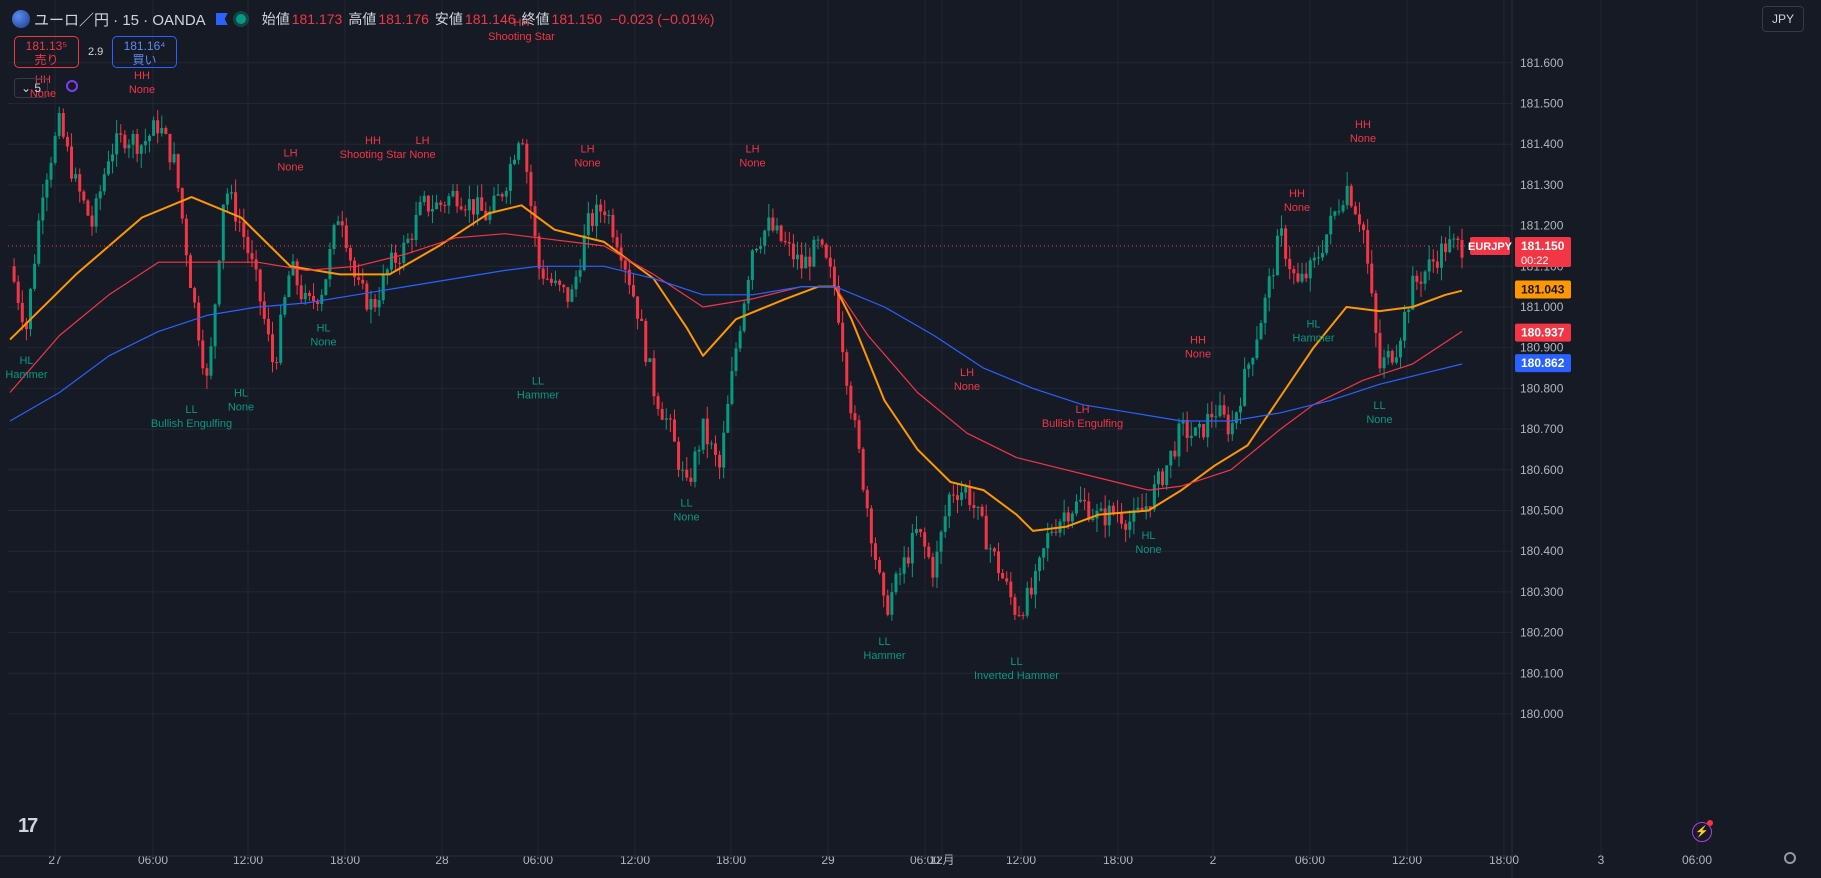  I want to click on last-price-value: 181.150, so click(1543, 246).